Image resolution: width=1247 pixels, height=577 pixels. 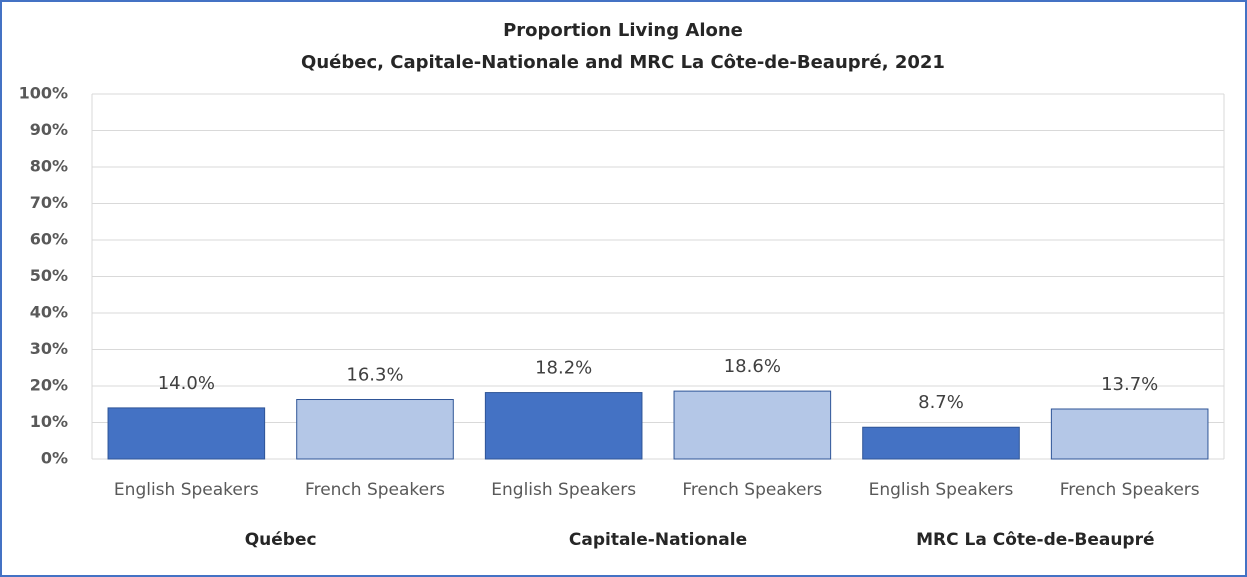 What do you see at coordinates (54, 458) in the screenshot?
I see `y-tick-label: 0%` at bounding box center [54, 458].